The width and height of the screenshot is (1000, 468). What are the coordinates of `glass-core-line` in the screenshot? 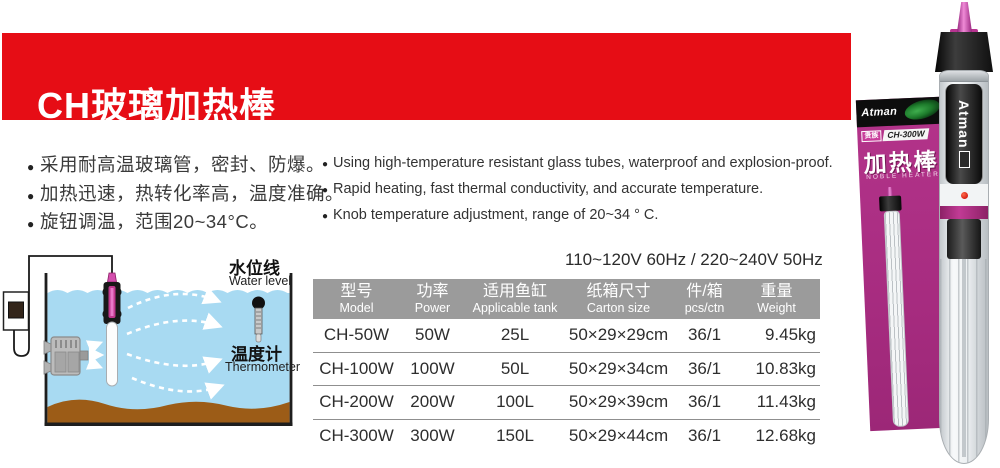 It's located at (964, 358).